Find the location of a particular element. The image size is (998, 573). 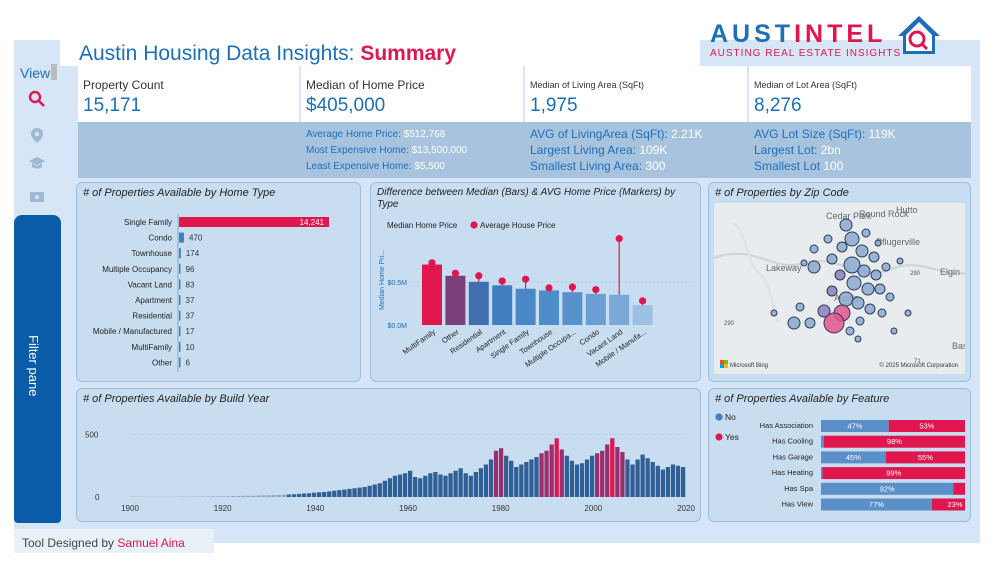

category-label: Single Family is located at coordinates (148, 222).